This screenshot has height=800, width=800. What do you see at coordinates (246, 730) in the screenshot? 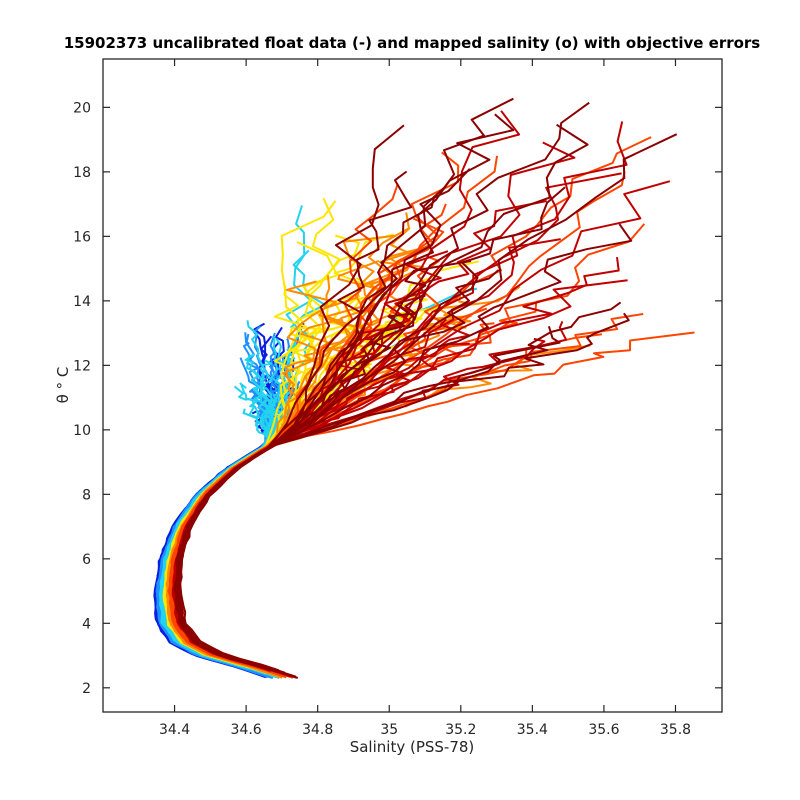
I see `x-tick-label: 34.6` at bounding box center [246, 730].